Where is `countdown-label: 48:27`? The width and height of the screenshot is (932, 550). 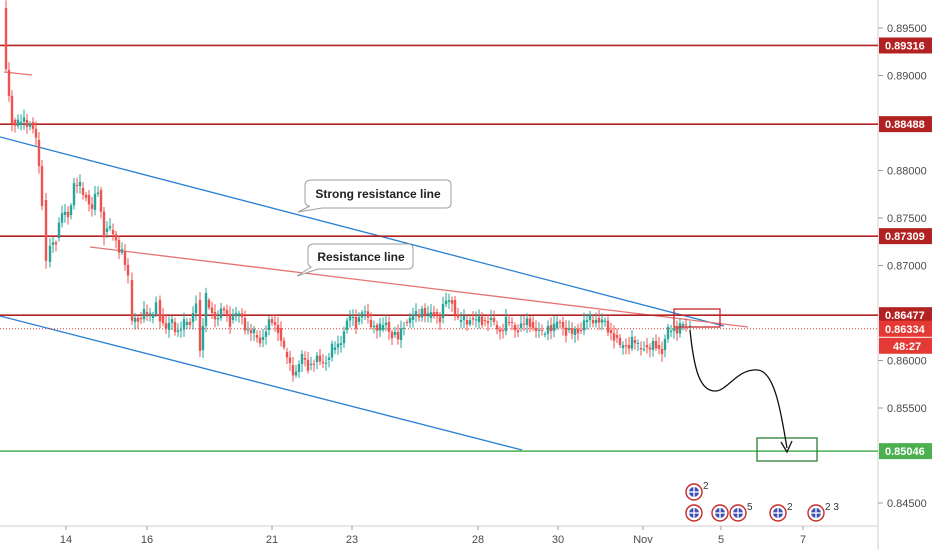 countdown-label: 48:27 is located at coordinates (907, 347).